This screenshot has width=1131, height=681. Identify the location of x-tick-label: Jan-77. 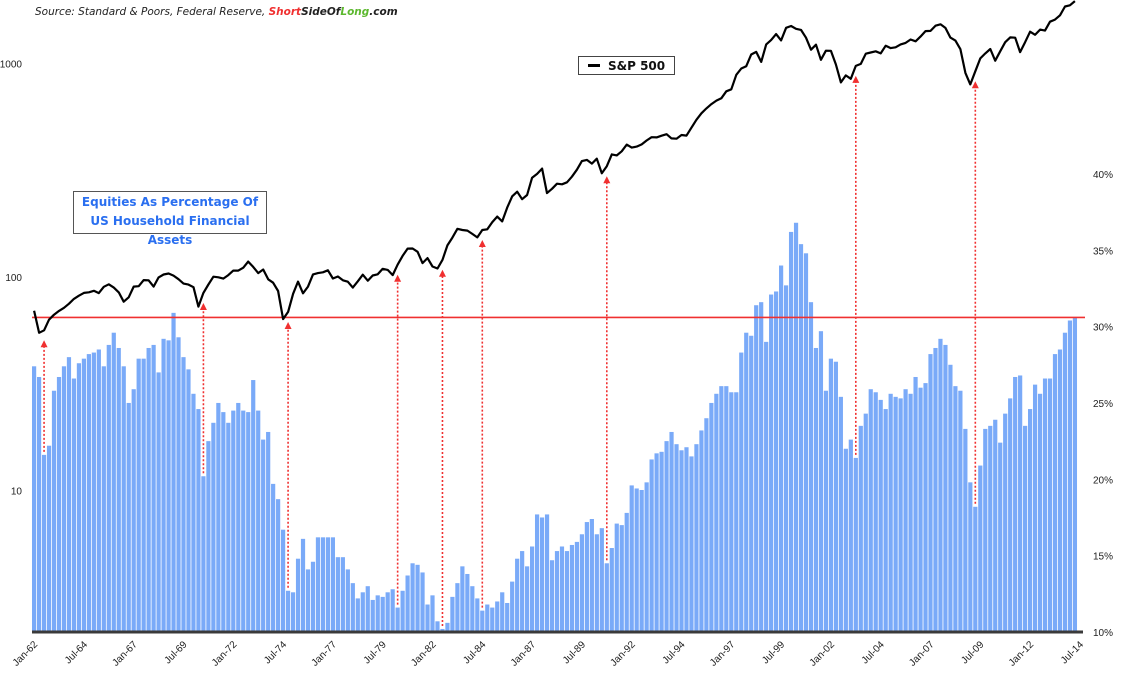
(325, 654).